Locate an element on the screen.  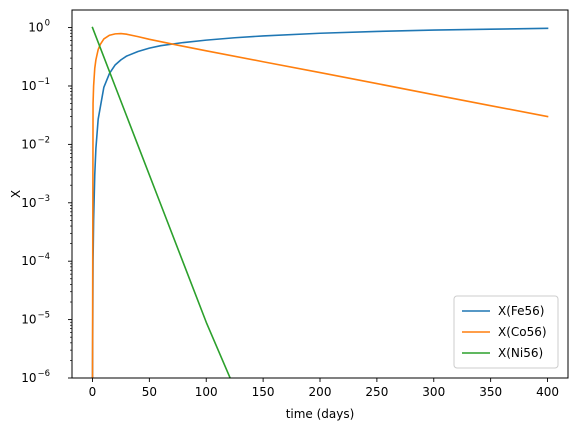
y-axis: 10⁰ 10⁻¹ 10⁻² 10⁻³ 10⁻⁴ 10⁻⁵ 10⁻⁶ is located at coordinates (46, 202).